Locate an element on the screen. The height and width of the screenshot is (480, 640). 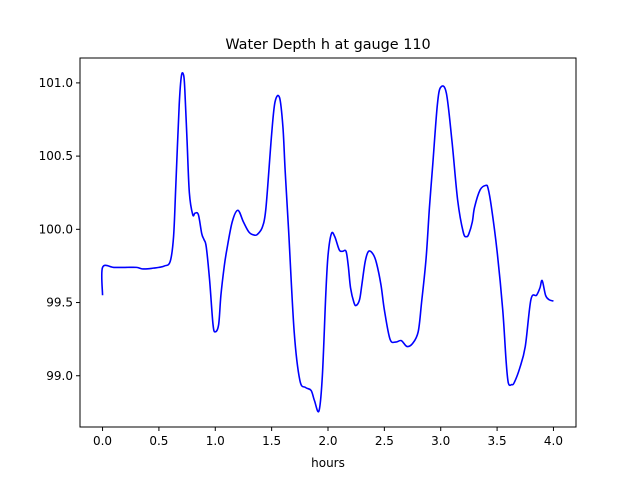
y-tick-label: 101.0 is located at coordinates (56, 83).